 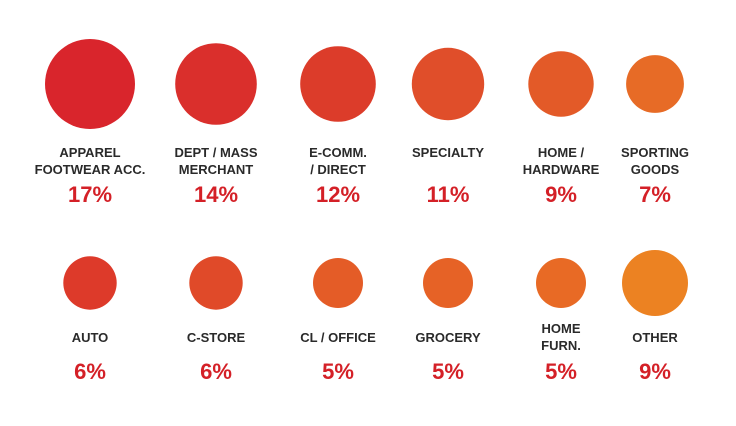 What do you see at coordinates (338, 84) in the screenshot?
I see `bubble-e-comm-direct` at bounding box center [338, 84].